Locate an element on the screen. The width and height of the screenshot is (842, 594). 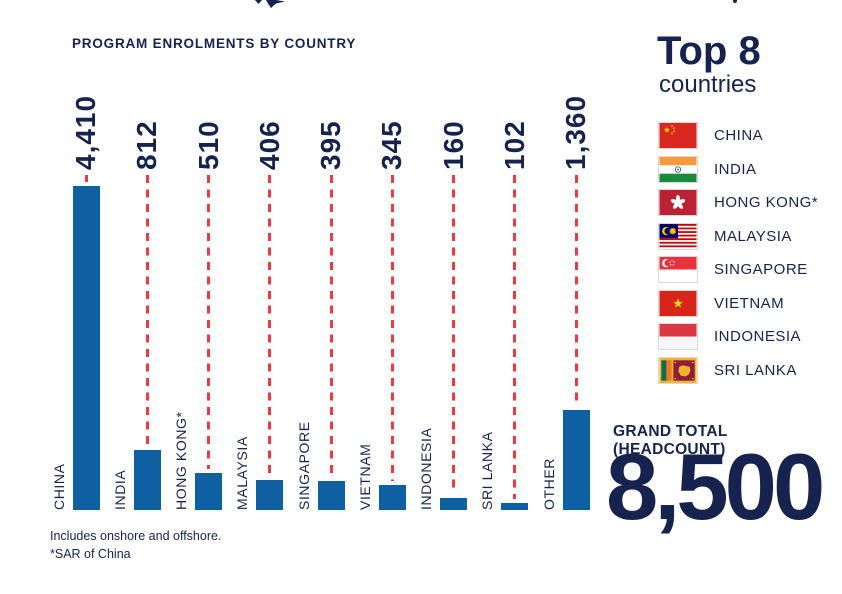
legend-row-hong-kong: HONG KONG* is located at coordinates (738, 202).